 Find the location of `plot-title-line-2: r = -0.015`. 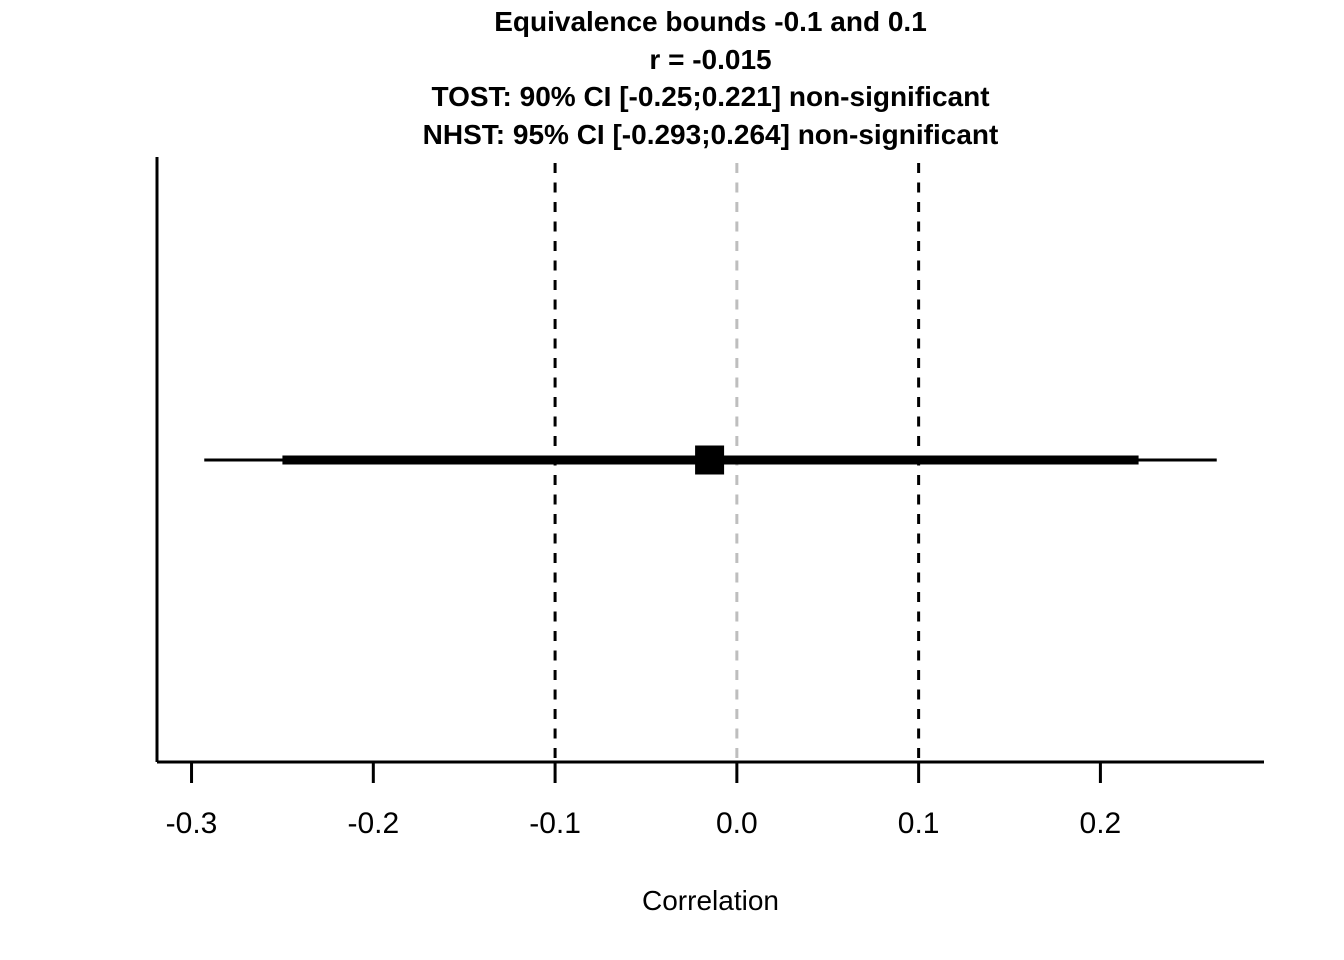

plot-title-line-2: r = -0.015 is located at coordinates (710, 59).